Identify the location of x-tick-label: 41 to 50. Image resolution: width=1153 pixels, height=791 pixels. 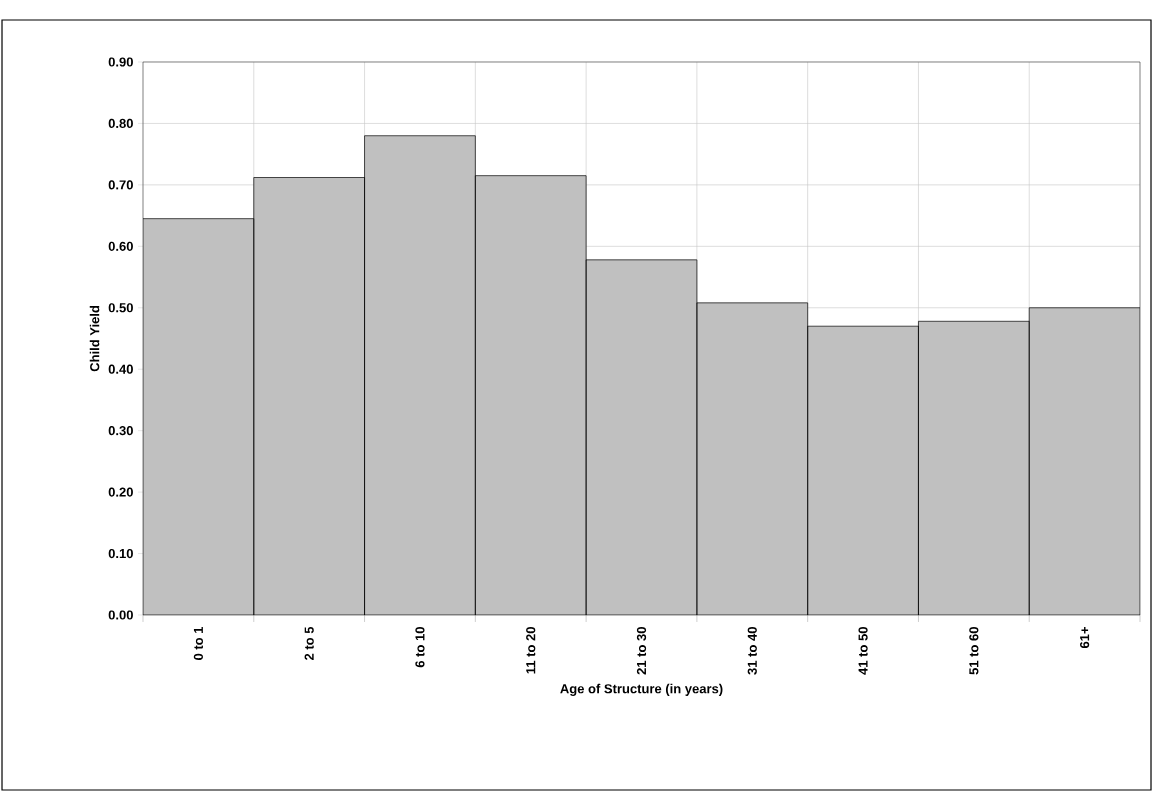
(863, 651).